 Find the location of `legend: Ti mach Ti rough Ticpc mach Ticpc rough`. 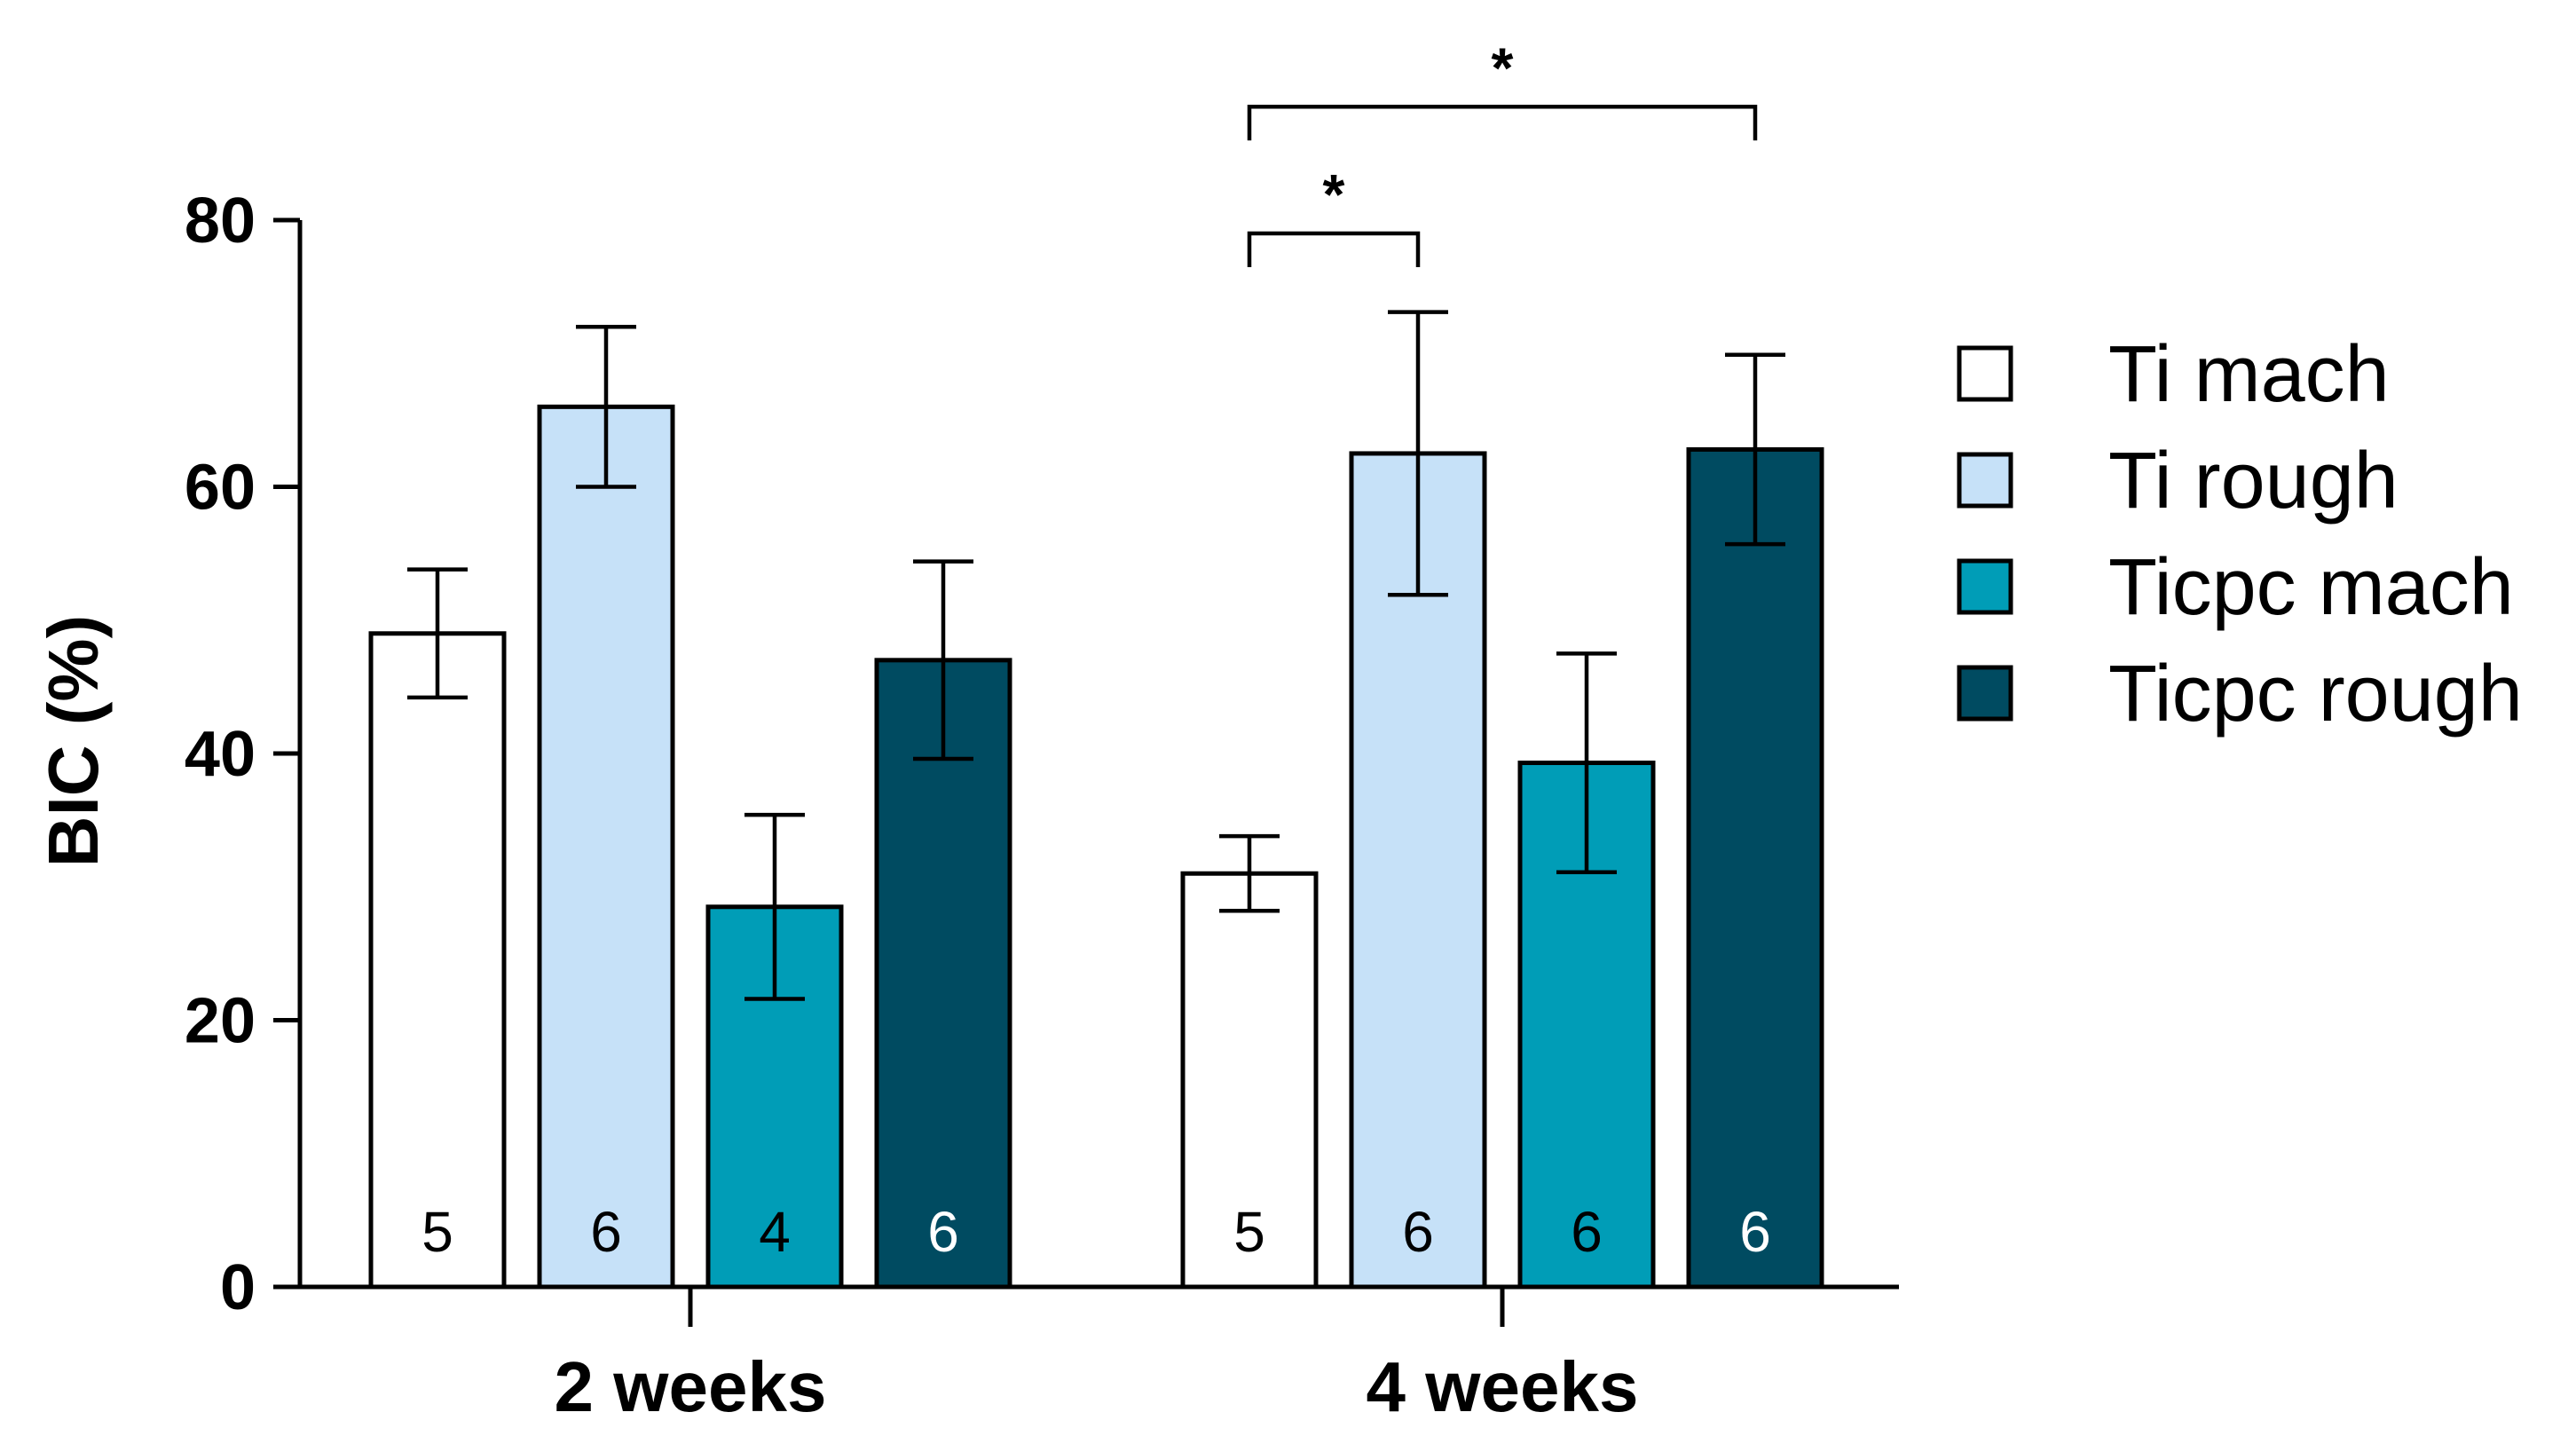

legend: Ti mach Ti rough Ticpc mach Ticpc rough is located at coordinates (2240, 534).